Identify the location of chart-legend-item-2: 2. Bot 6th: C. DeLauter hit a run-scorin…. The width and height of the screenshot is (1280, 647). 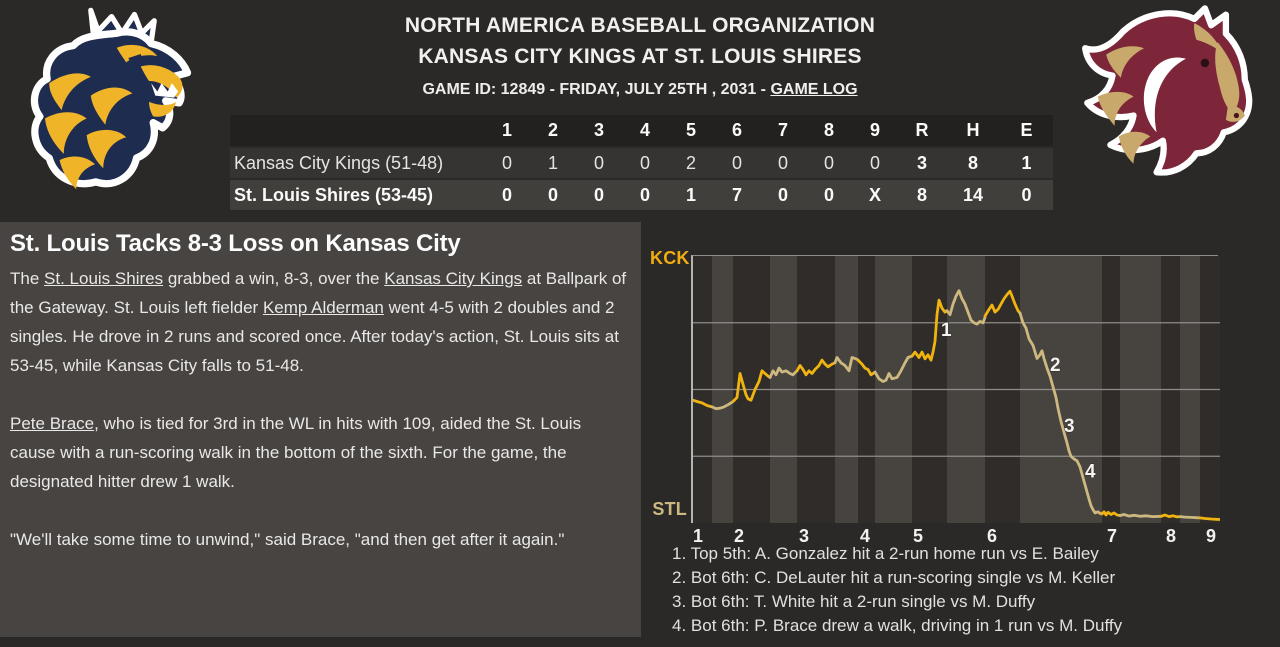
(894, 577).